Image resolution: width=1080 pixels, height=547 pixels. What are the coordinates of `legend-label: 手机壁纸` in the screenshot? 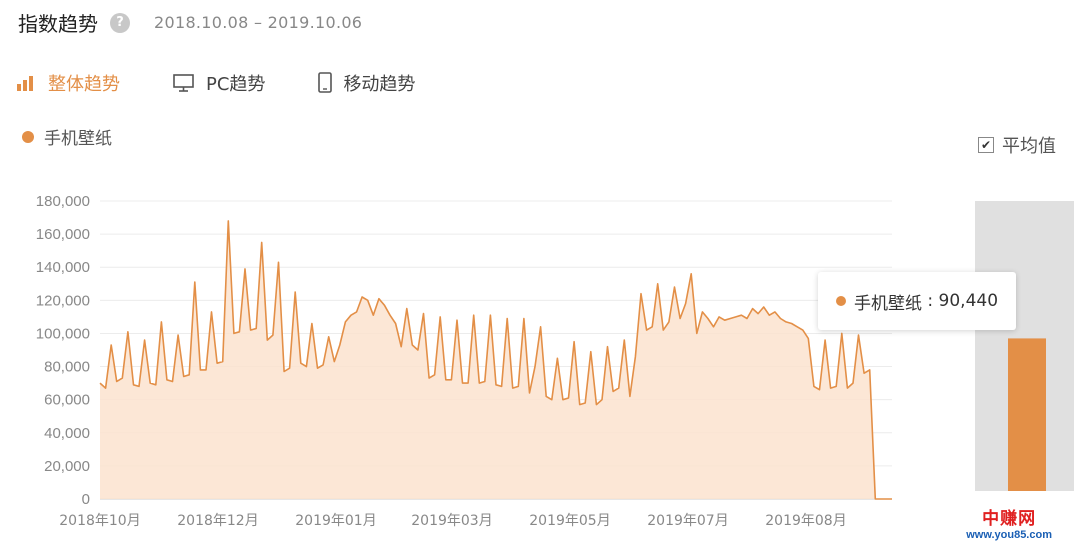 It's located at (78, 139).